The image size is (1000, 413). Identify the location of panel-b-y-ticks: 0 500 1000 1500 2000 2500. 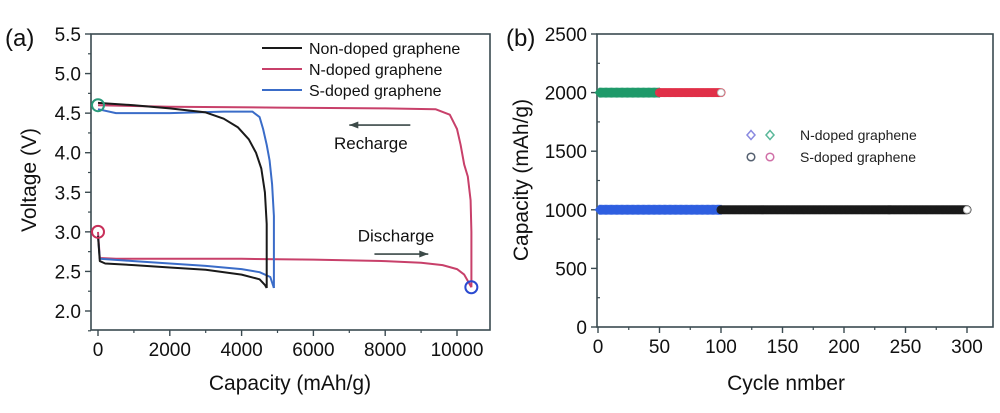
(572, 182).